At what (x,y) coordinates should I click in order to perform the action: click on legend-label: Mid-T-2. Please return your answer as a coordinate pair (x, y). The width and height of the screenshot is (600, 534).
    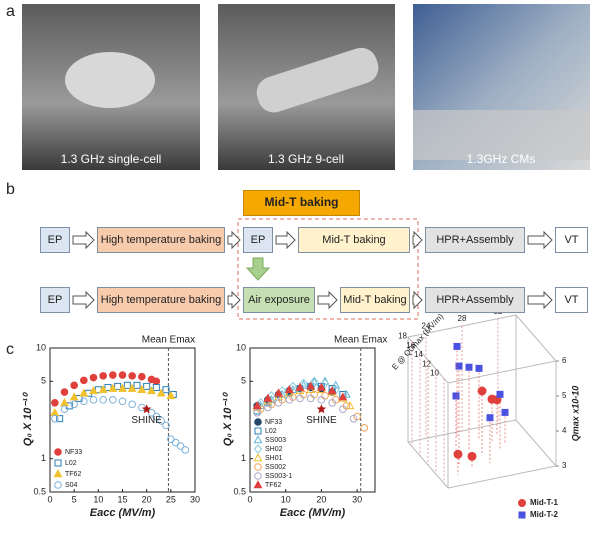
    Looking at the image, I should click on (544, 514).